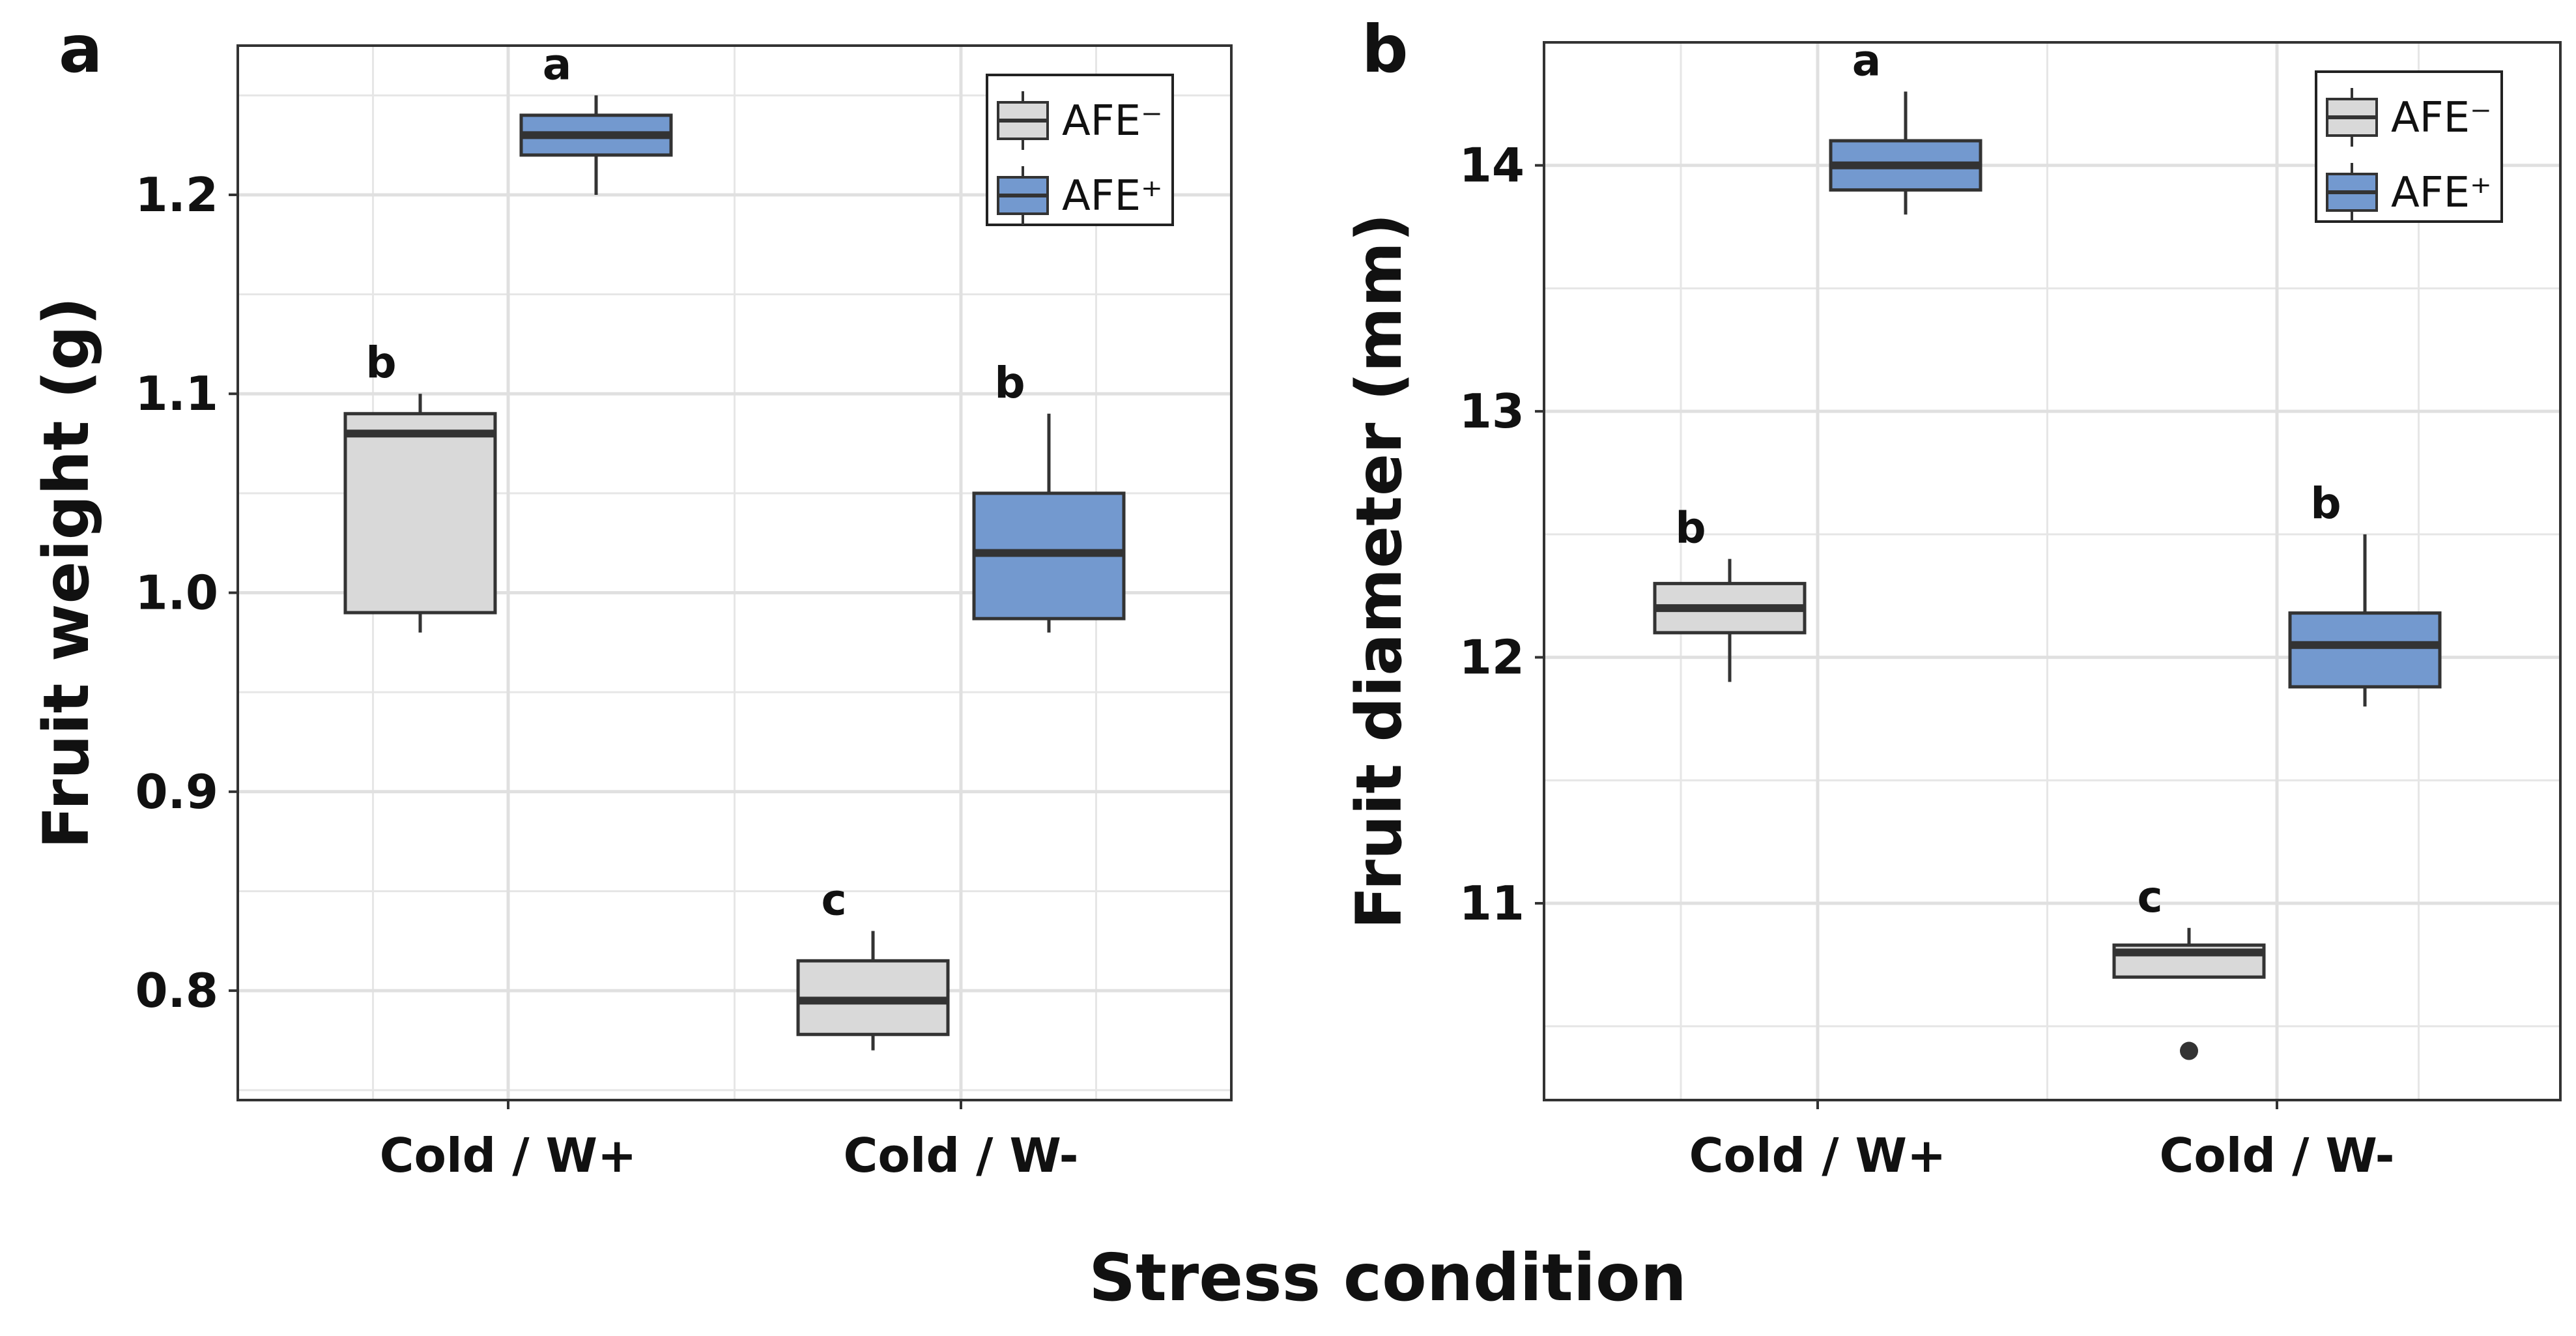 The height and width of the screenshot is (1336, 2576). What do you see at coordinates (1380, 571) in the screenshot?
I see `y-axis-title: Fruit diameter (mm)` at bounding box center [1380, 571].